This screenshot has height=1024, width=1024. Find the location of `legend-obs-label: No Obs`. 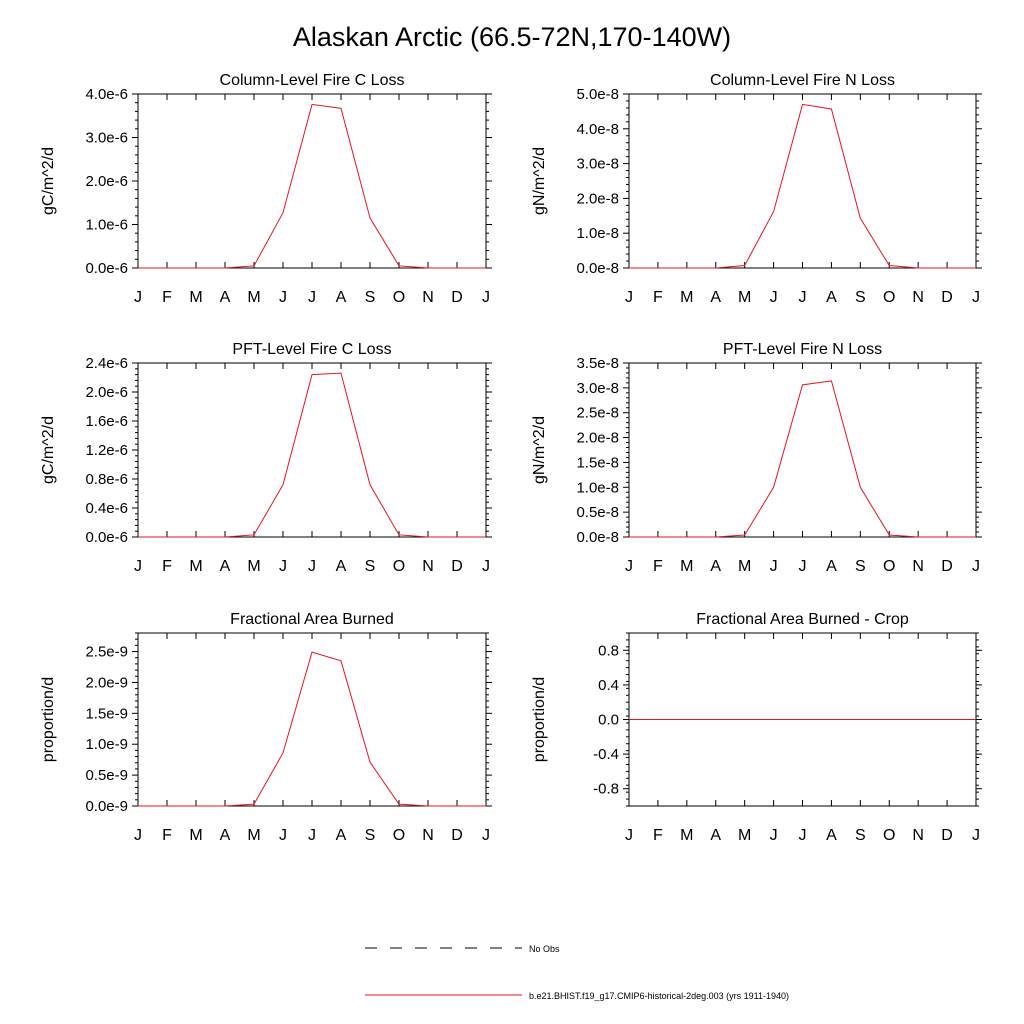

legend-obs-label: No Obs is located at coordinates (544, 949).